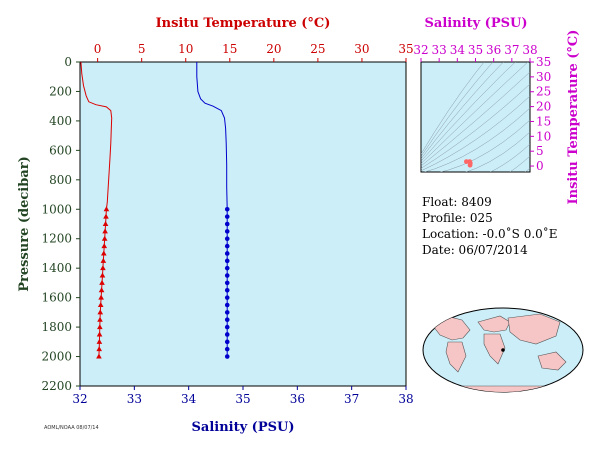 This screenshot has width=601, height=452. What do you see at coordinates (189, 399) in the screenshot?
I see `salinity-tick-label: 34` at bounding box center [189, 399].